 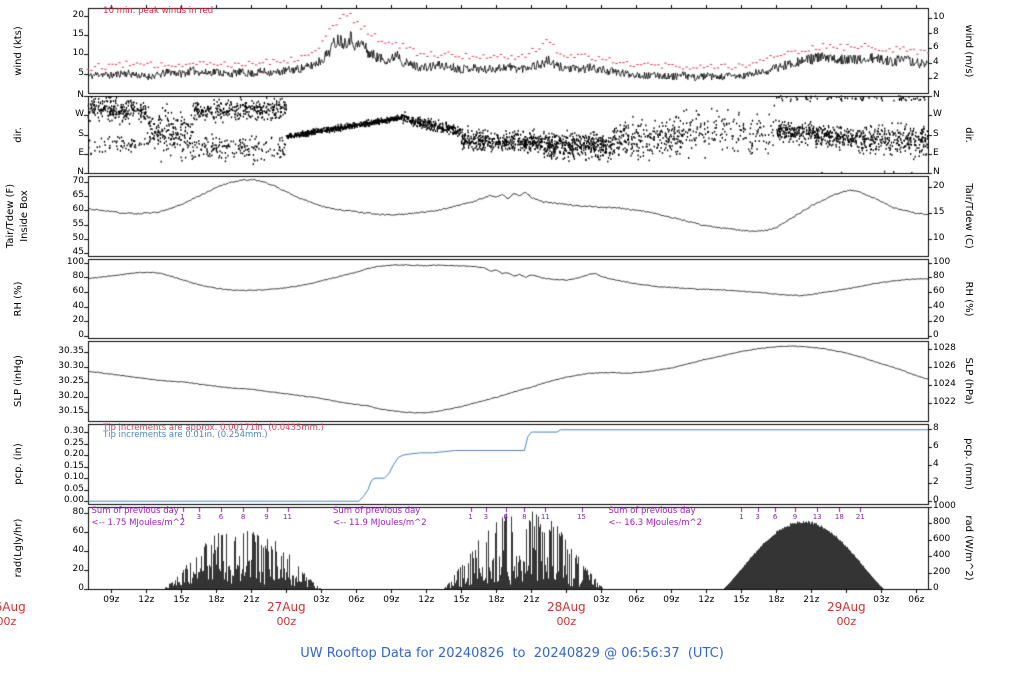 I want to click on wind-ytick-right-8: 8, so click(x=936, y=31).